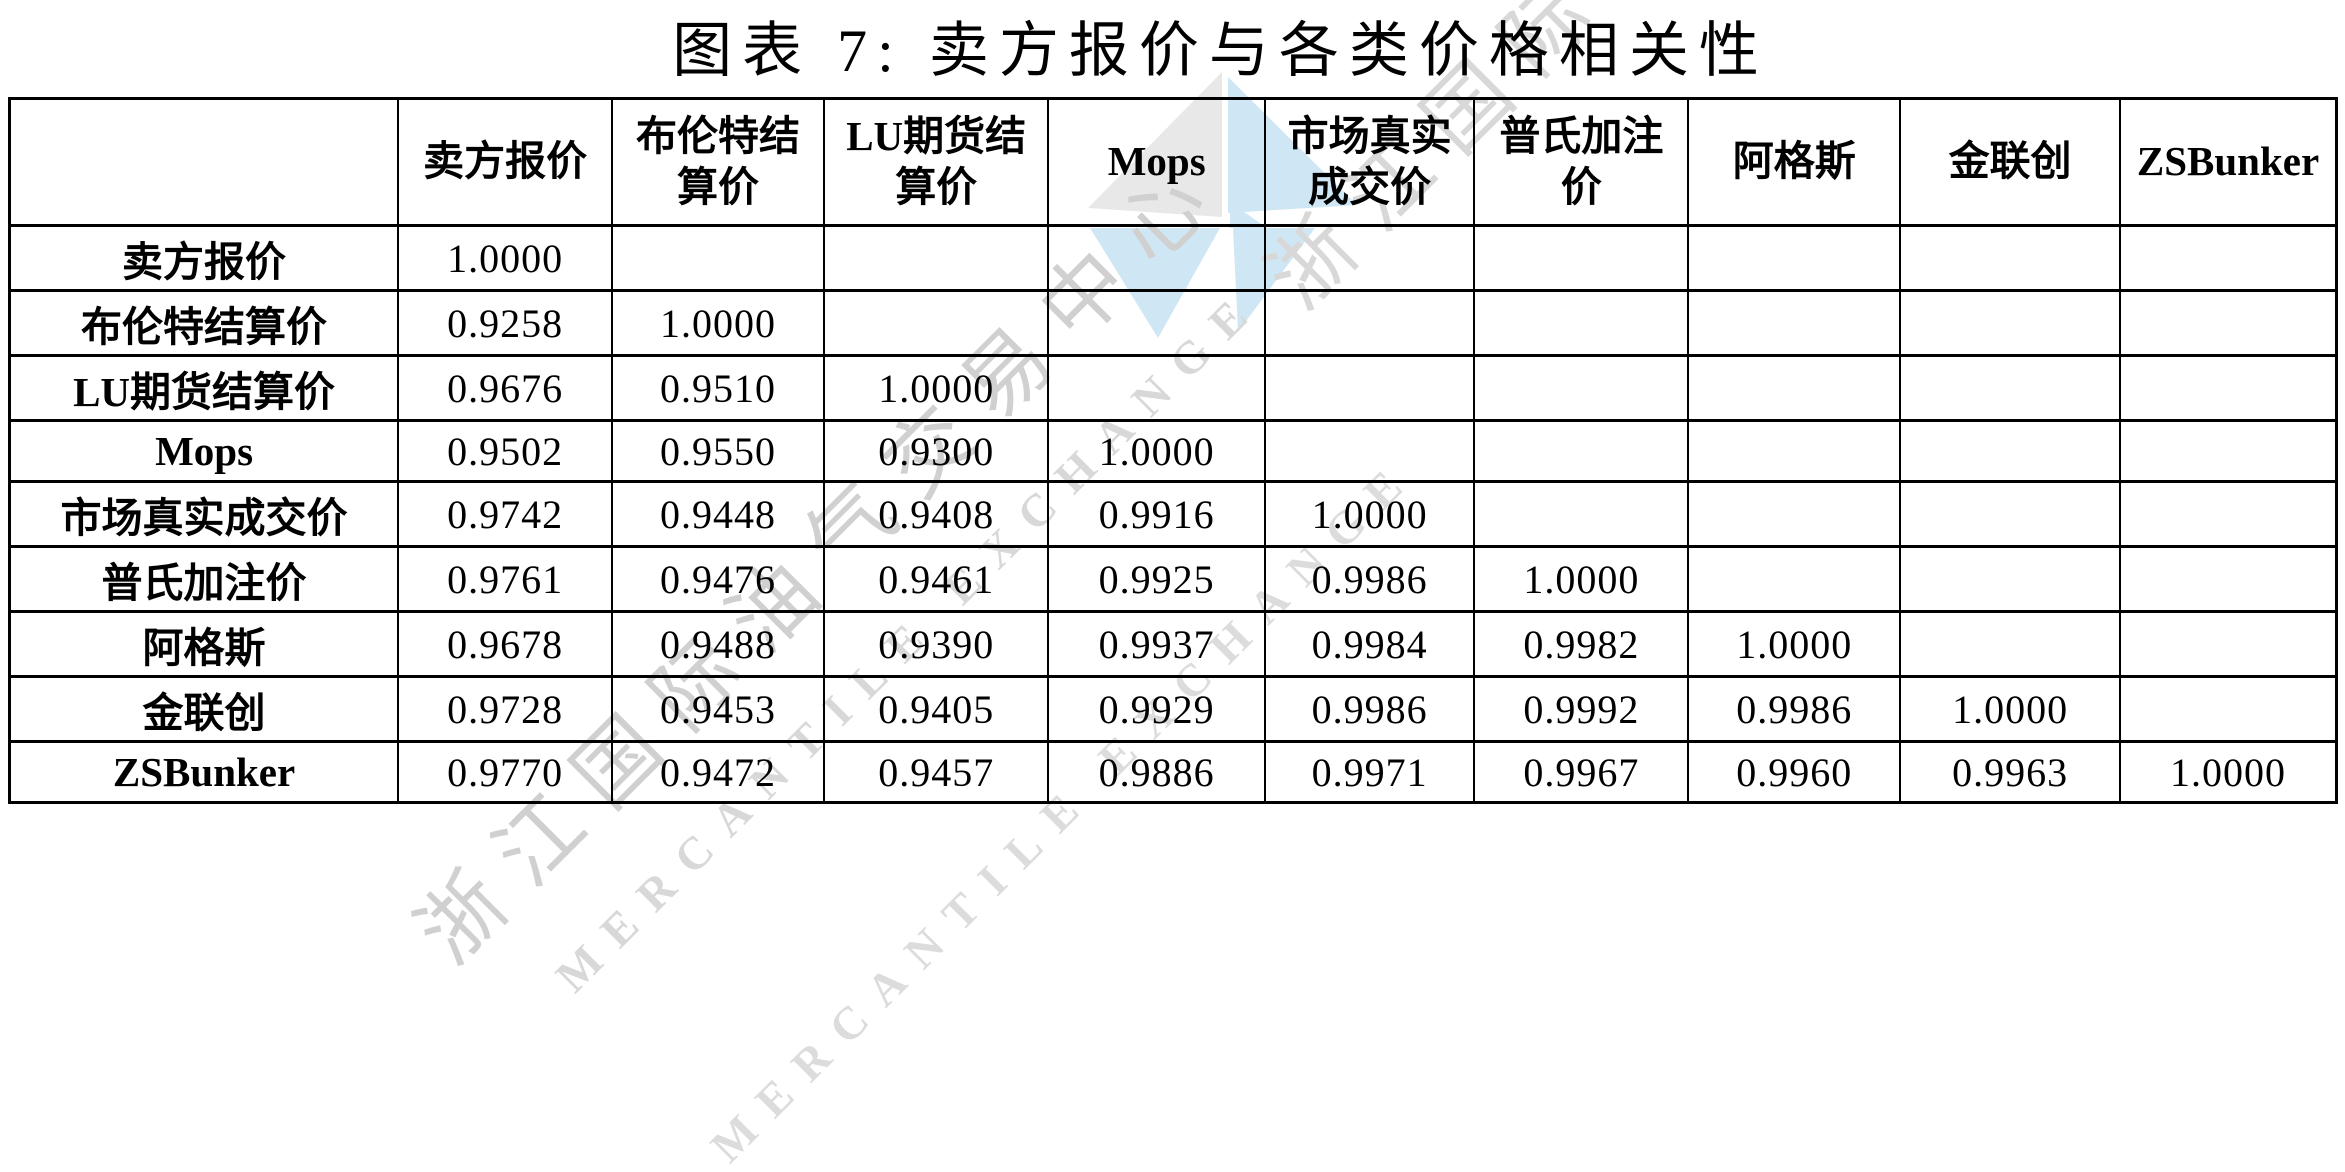 This screenshot has height=1172, width=2345. What do you see at coordinates (1581, 644) in the screenshot?
I see `value-cell: 0.9982` at bounding box center [1581, 644].